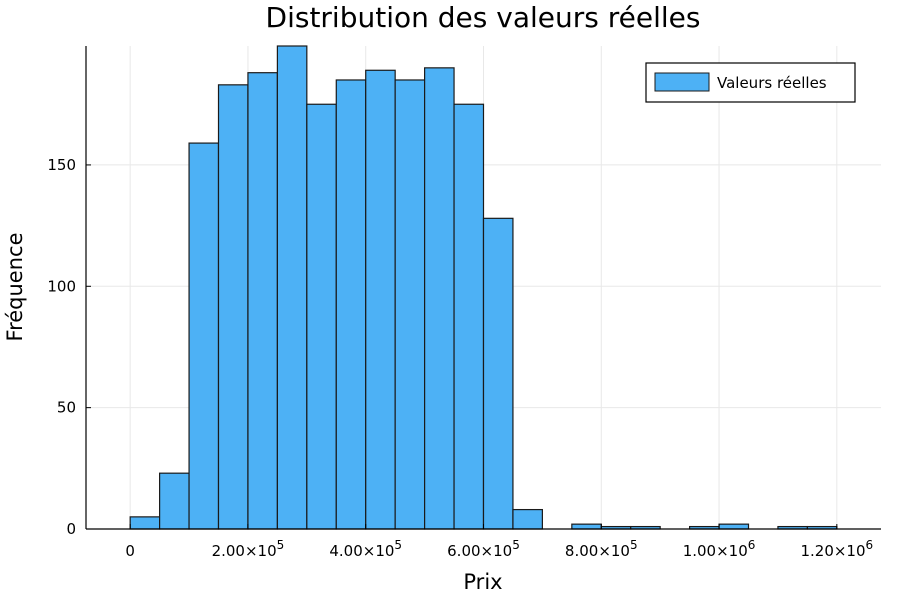  I want to click on y-tick-label: 50, so click(66, 408).